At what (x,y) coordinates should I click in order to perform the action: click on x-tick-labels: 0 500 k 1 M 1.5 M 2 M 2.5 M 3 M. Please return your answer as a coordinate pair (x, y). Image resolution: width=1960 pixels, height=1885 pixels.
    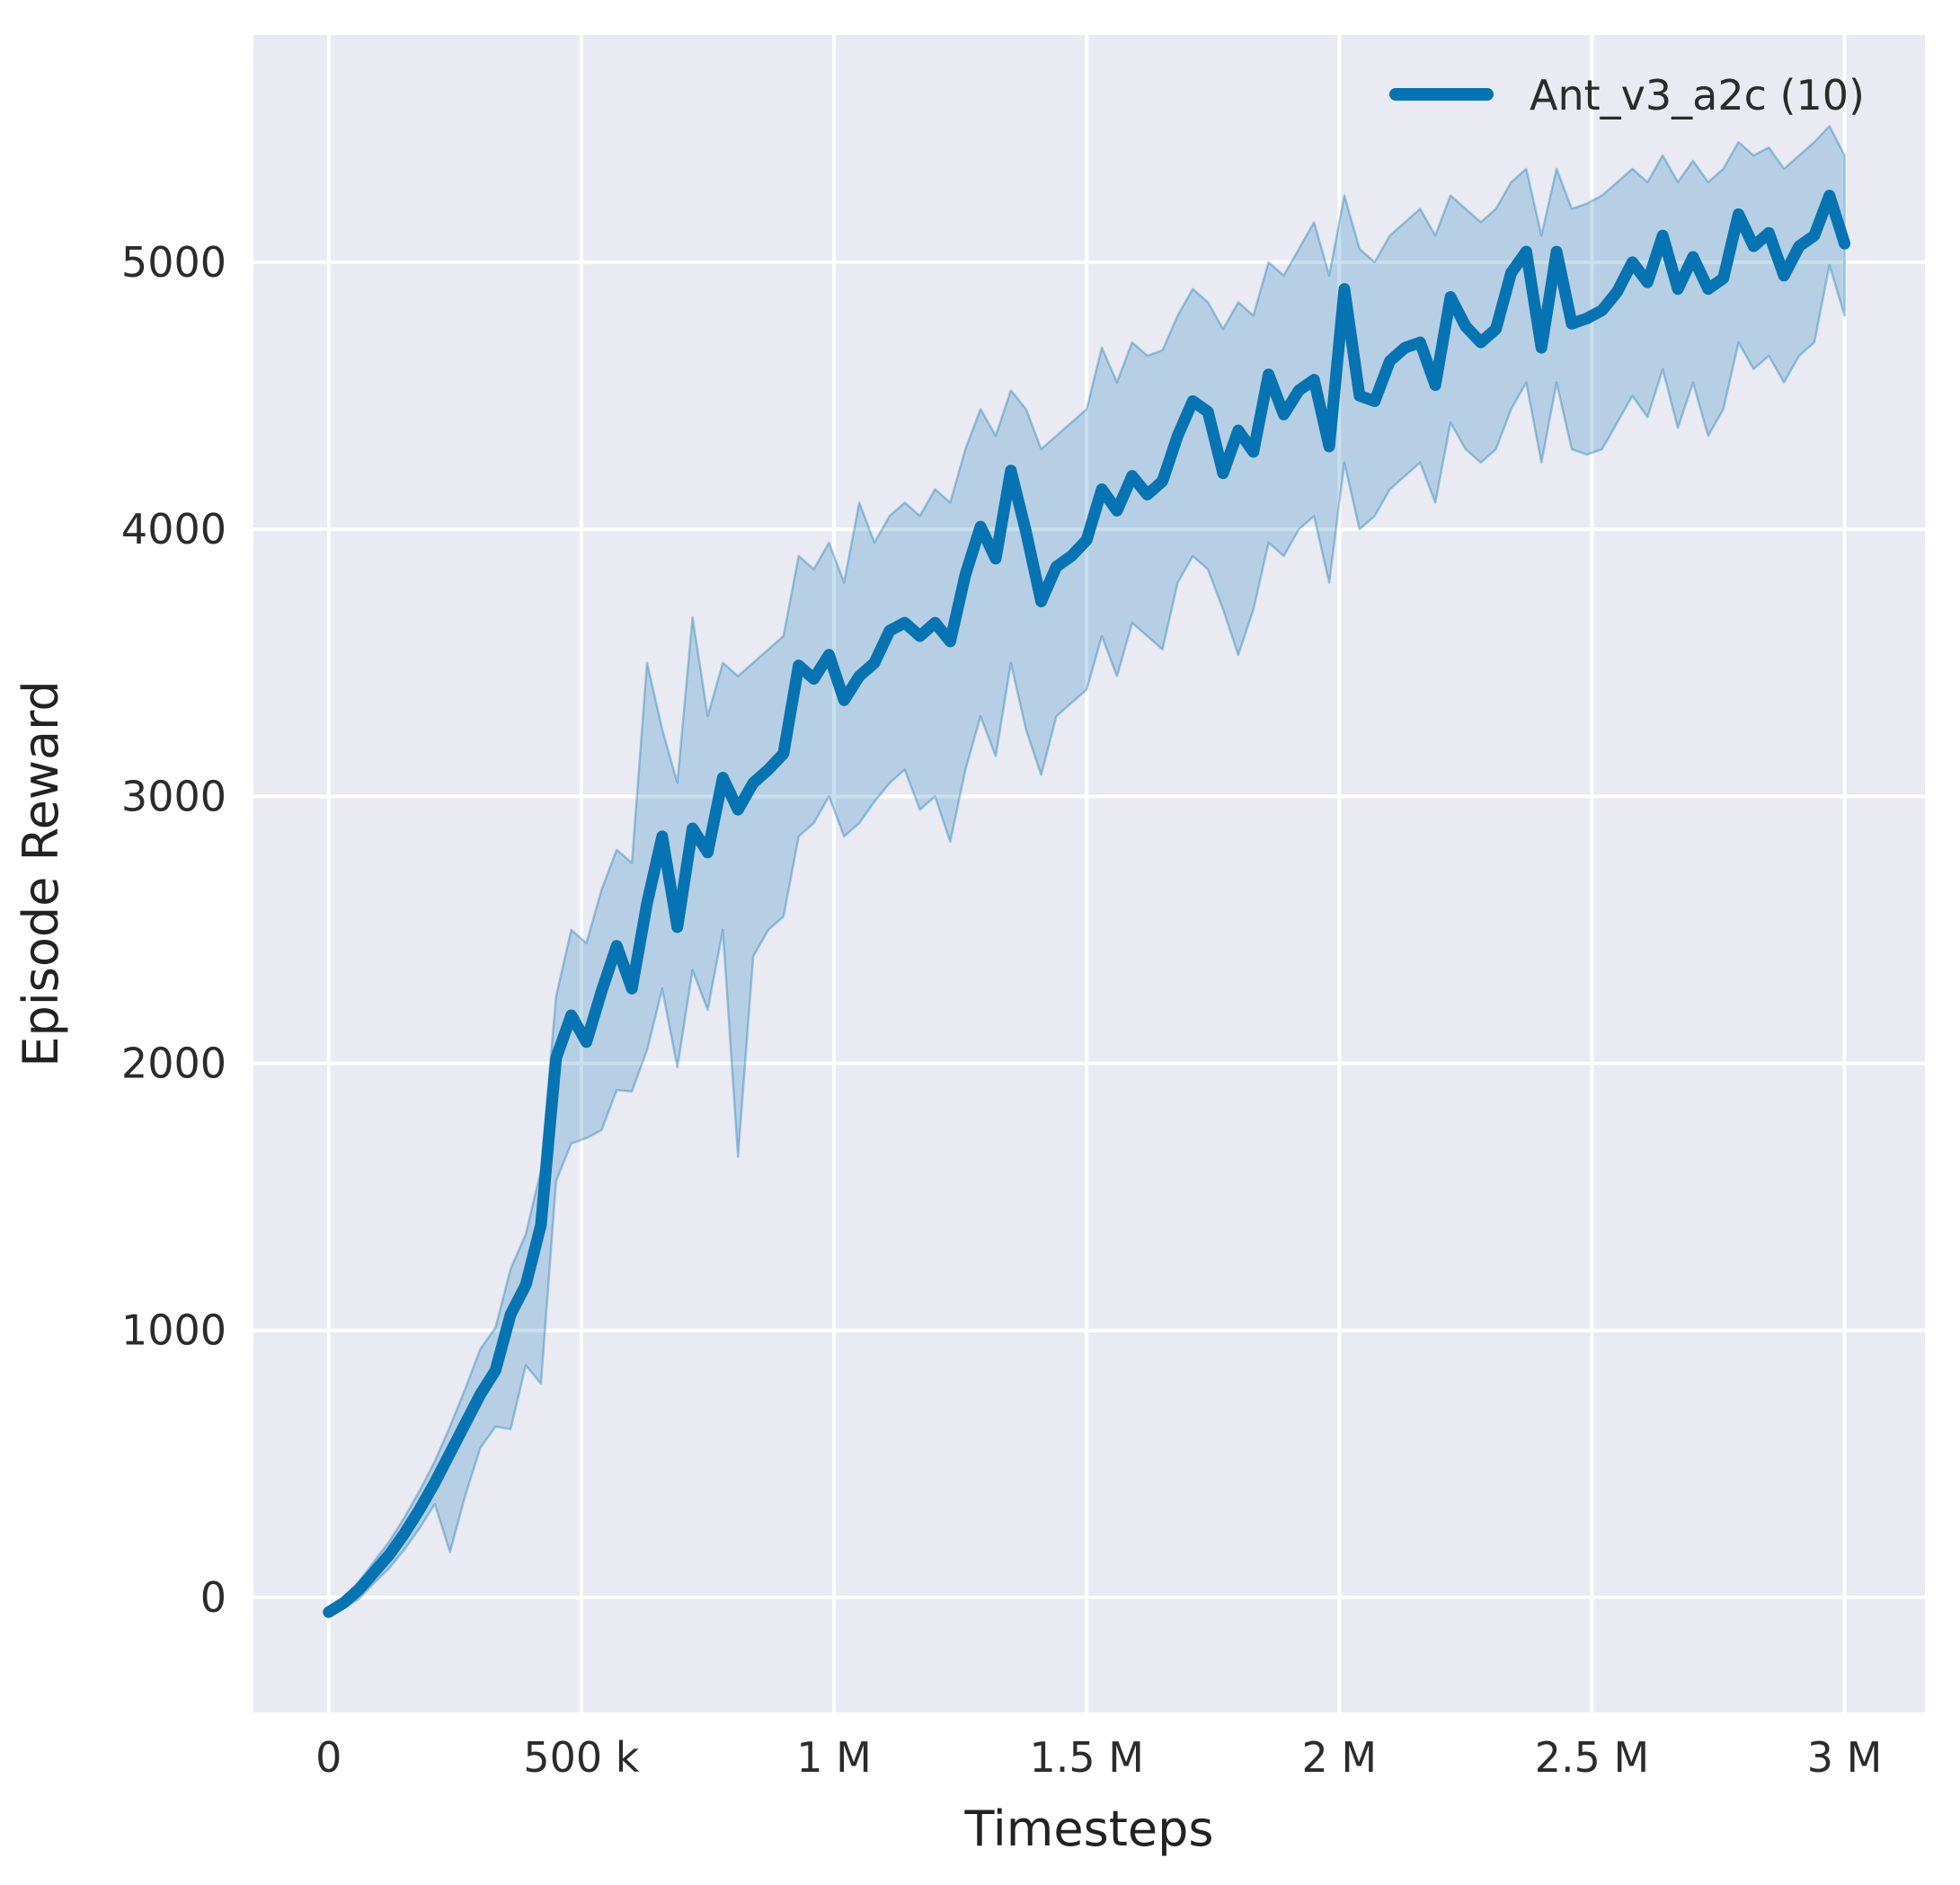
    Looking at the image, I should click on (1098, 1757).